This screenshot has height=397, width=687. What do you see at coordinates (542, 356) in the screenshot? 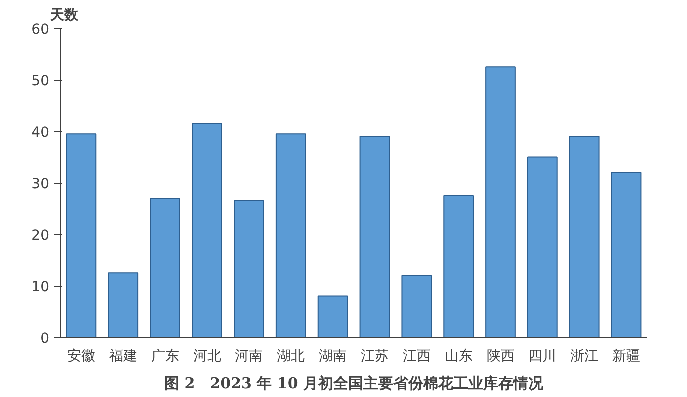
I see `x-tick-label: 四川` at bounding box center [542, 356].